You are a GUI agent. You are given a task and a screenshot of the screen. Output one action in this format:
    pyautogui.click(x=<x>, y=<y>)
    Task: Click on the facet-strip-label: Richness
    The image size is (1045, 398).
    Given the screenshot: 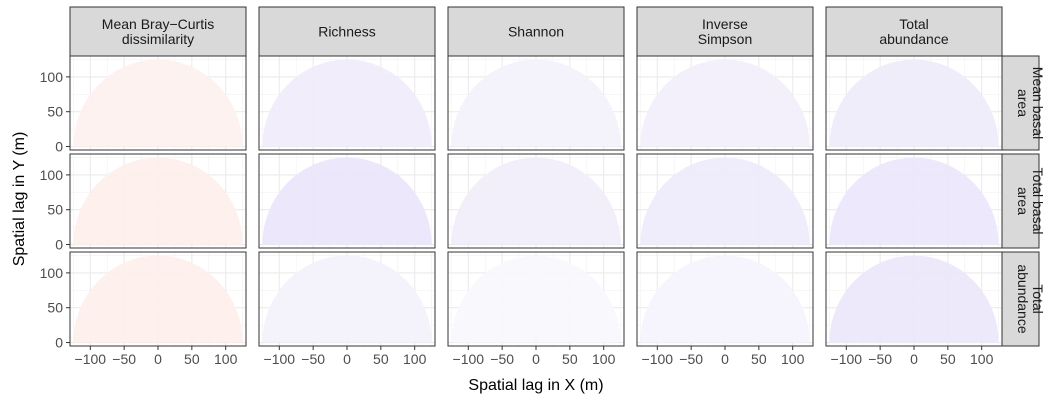 What is the action you would take?
    pyautogui.click(x=347, y=32)
    